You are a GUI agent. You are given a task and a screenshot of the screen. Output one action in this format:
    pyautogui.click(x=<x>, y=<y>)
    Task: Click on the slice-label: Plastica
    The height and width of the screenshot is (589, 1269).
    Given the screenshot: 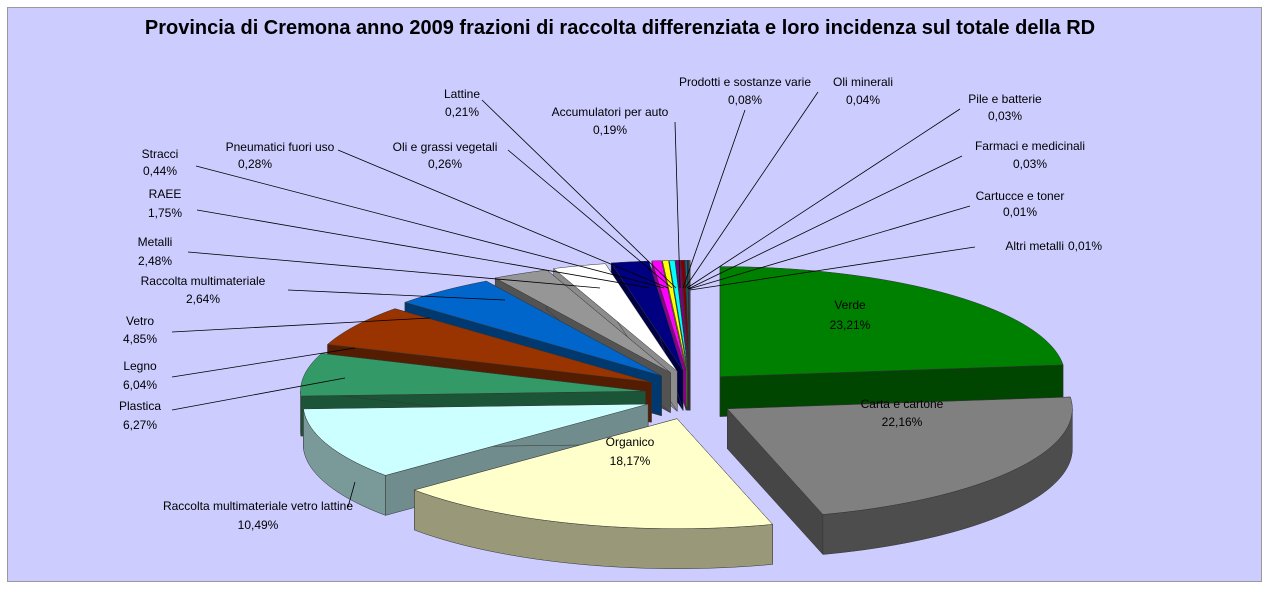 What is the action you would take?
    pyautogui.click(x=140, y=406)
    